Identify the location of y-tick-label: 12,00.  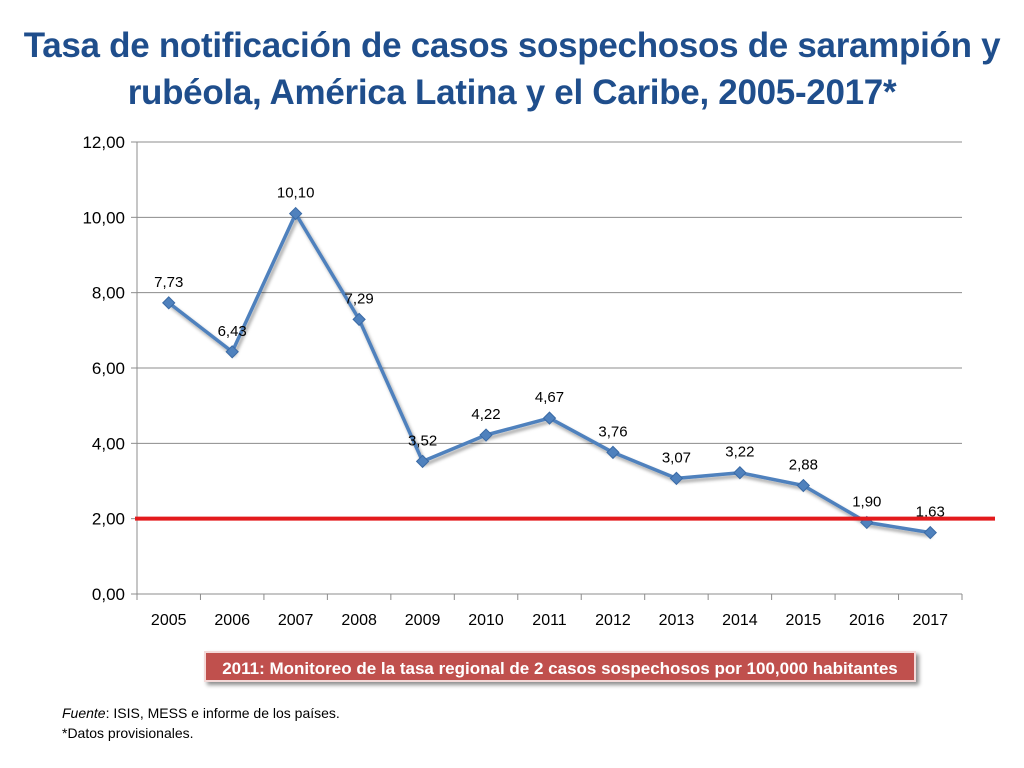
(103, 142).